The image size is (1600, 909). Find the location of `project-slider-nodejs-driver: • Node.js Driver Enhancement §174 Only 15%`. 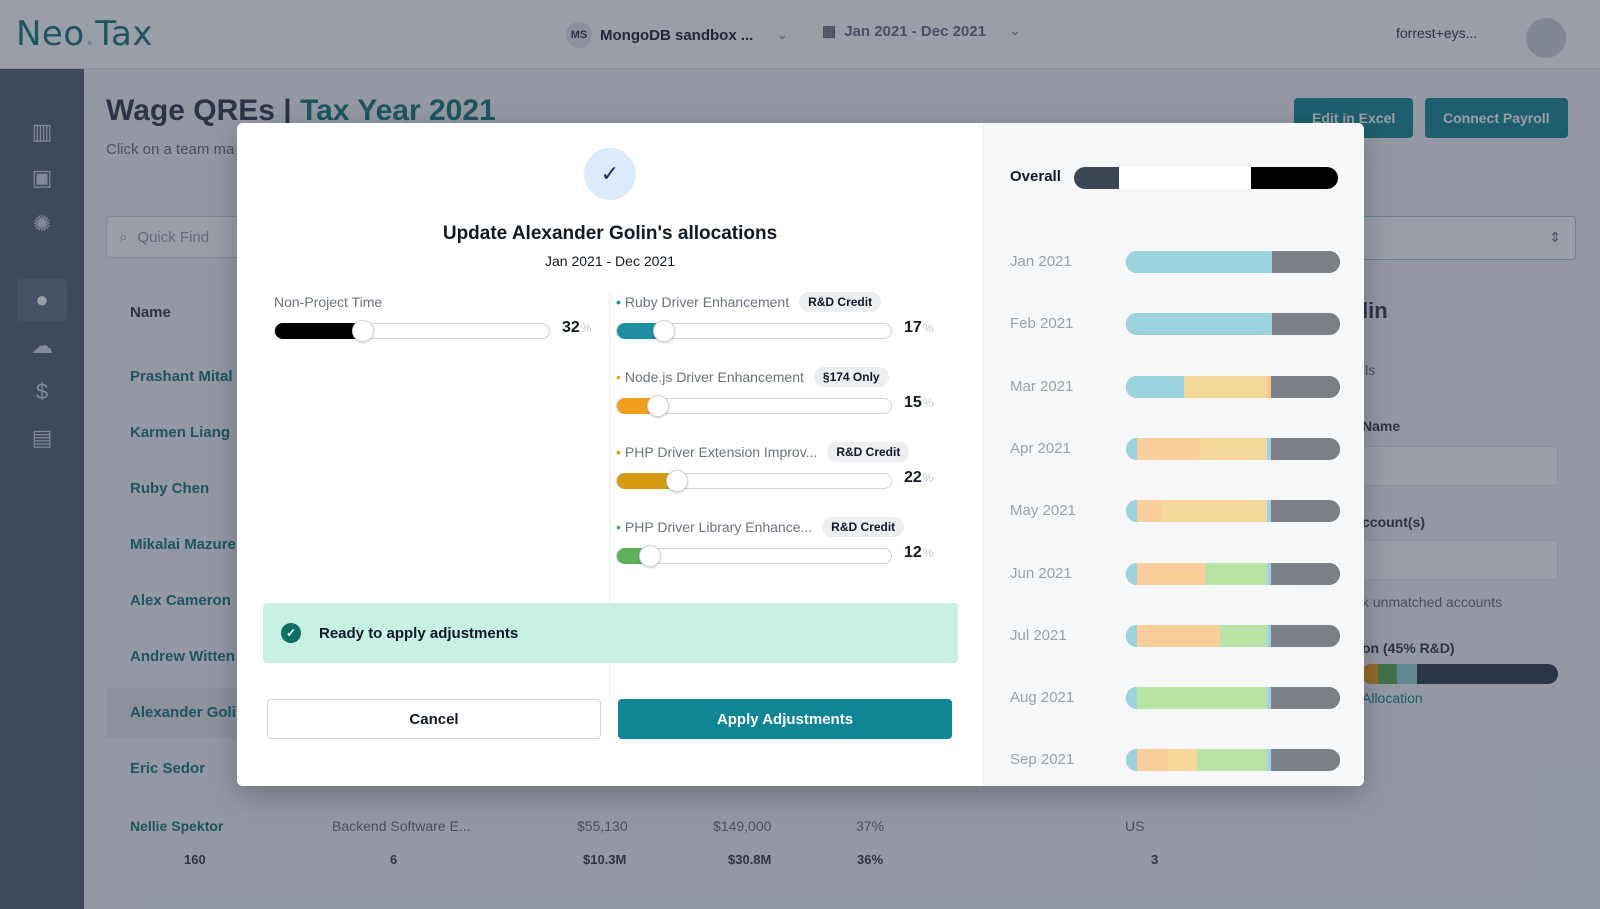

project-slider-nodejs-driver: • Node.js Driver Enhancement §174 Only 15% is located at coordinates (786, 394).